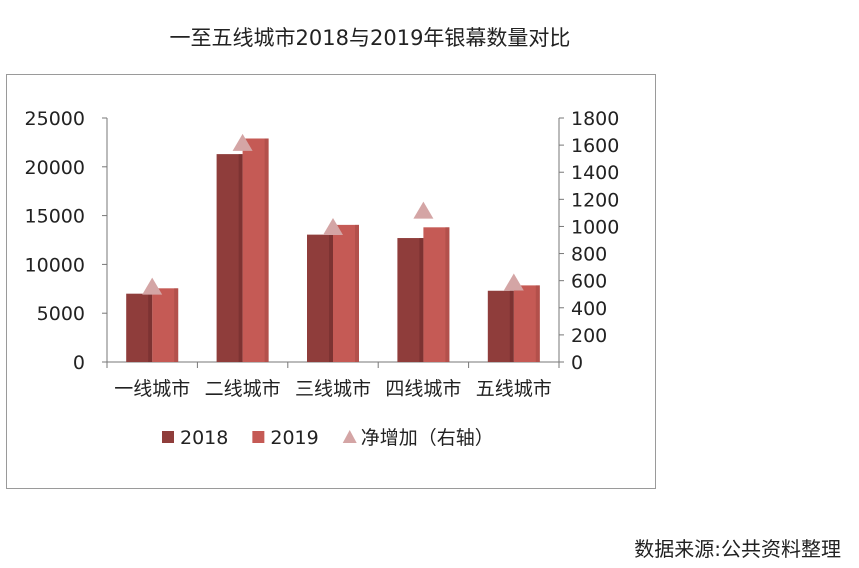  I want to click on y-right-tick-label: 1800, so click(595, 119).